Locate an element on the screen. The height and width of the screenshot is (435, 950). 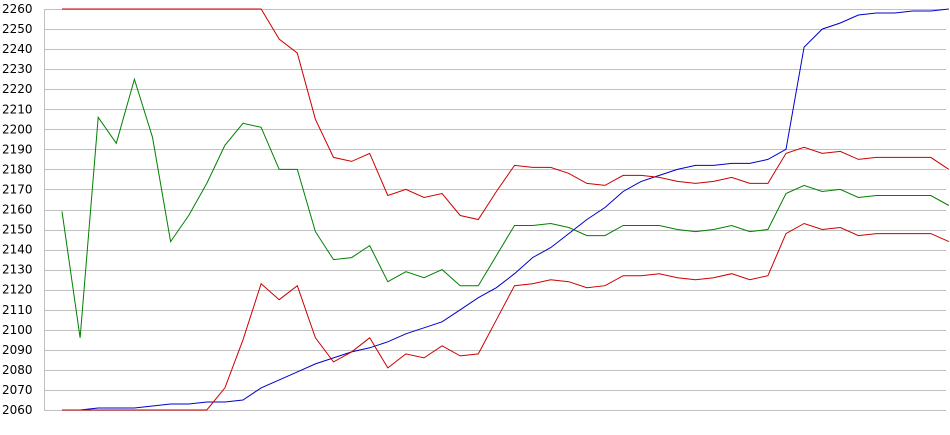
y-tick-label: 2080 is located at coordinates (17, 370).